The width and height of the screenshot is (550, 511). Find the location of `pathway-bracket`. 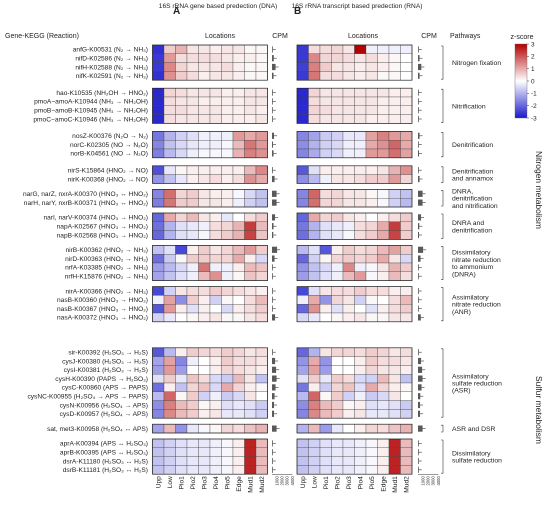

pathway-bracket is located at coordinates (442, 198).